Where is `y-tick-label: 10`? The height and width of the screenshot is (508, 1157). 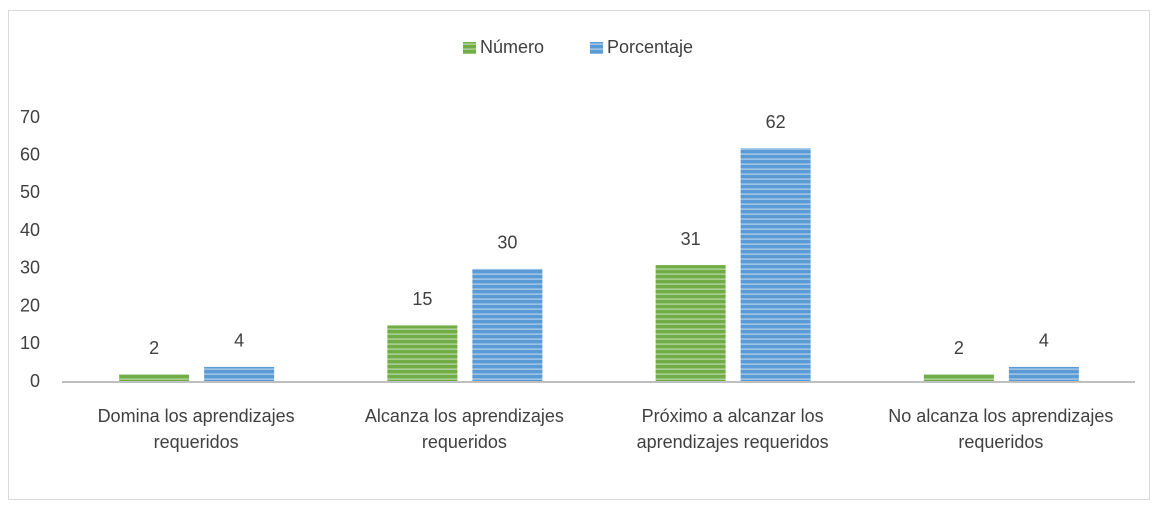
y-tick-label: 10 is located at coordinates (30, 343).